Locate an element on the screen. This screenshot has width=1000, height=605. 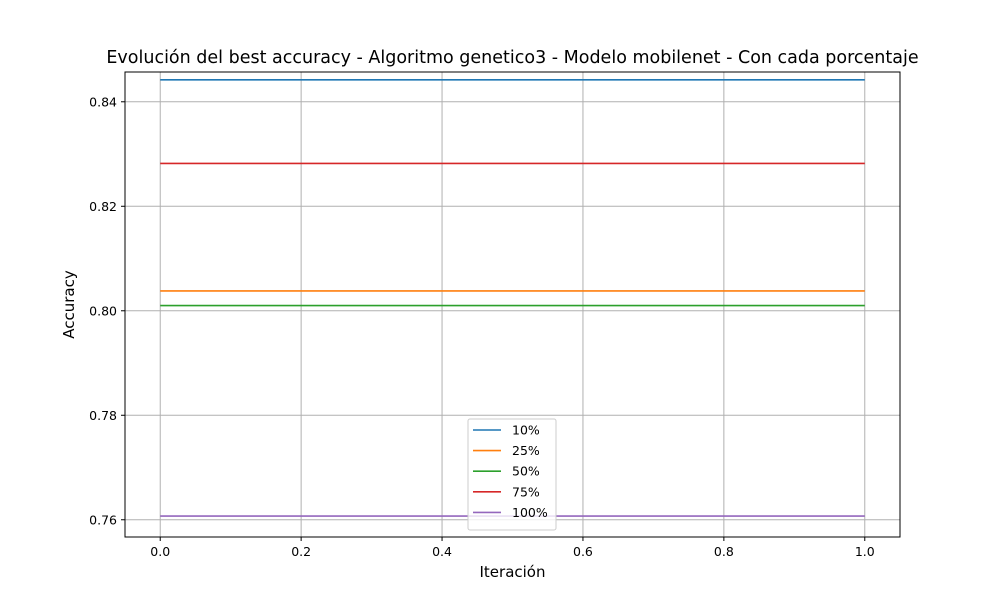
legend-box is located at coordinates (512, 474).